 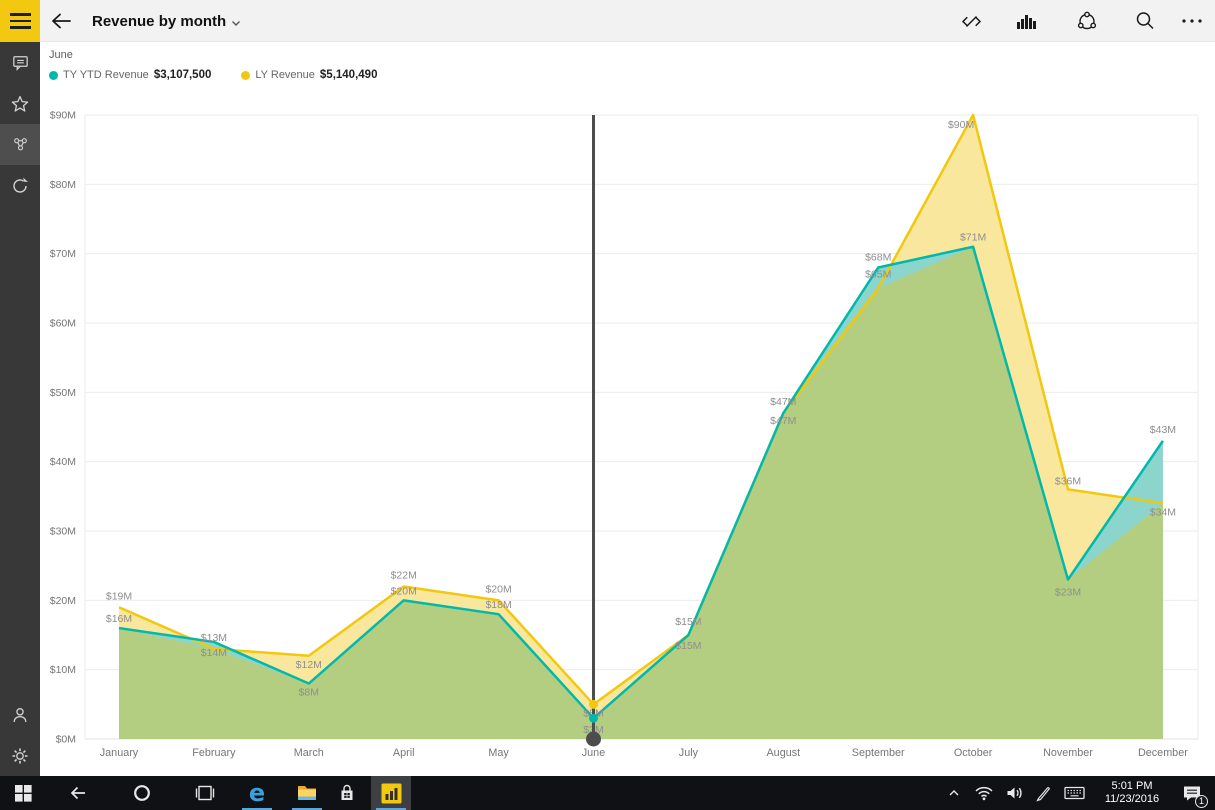 What do you see at coordinates (404, 591) in the screenshot?
I see `data-label-ty: $20M` at bounding box center [404, 591].